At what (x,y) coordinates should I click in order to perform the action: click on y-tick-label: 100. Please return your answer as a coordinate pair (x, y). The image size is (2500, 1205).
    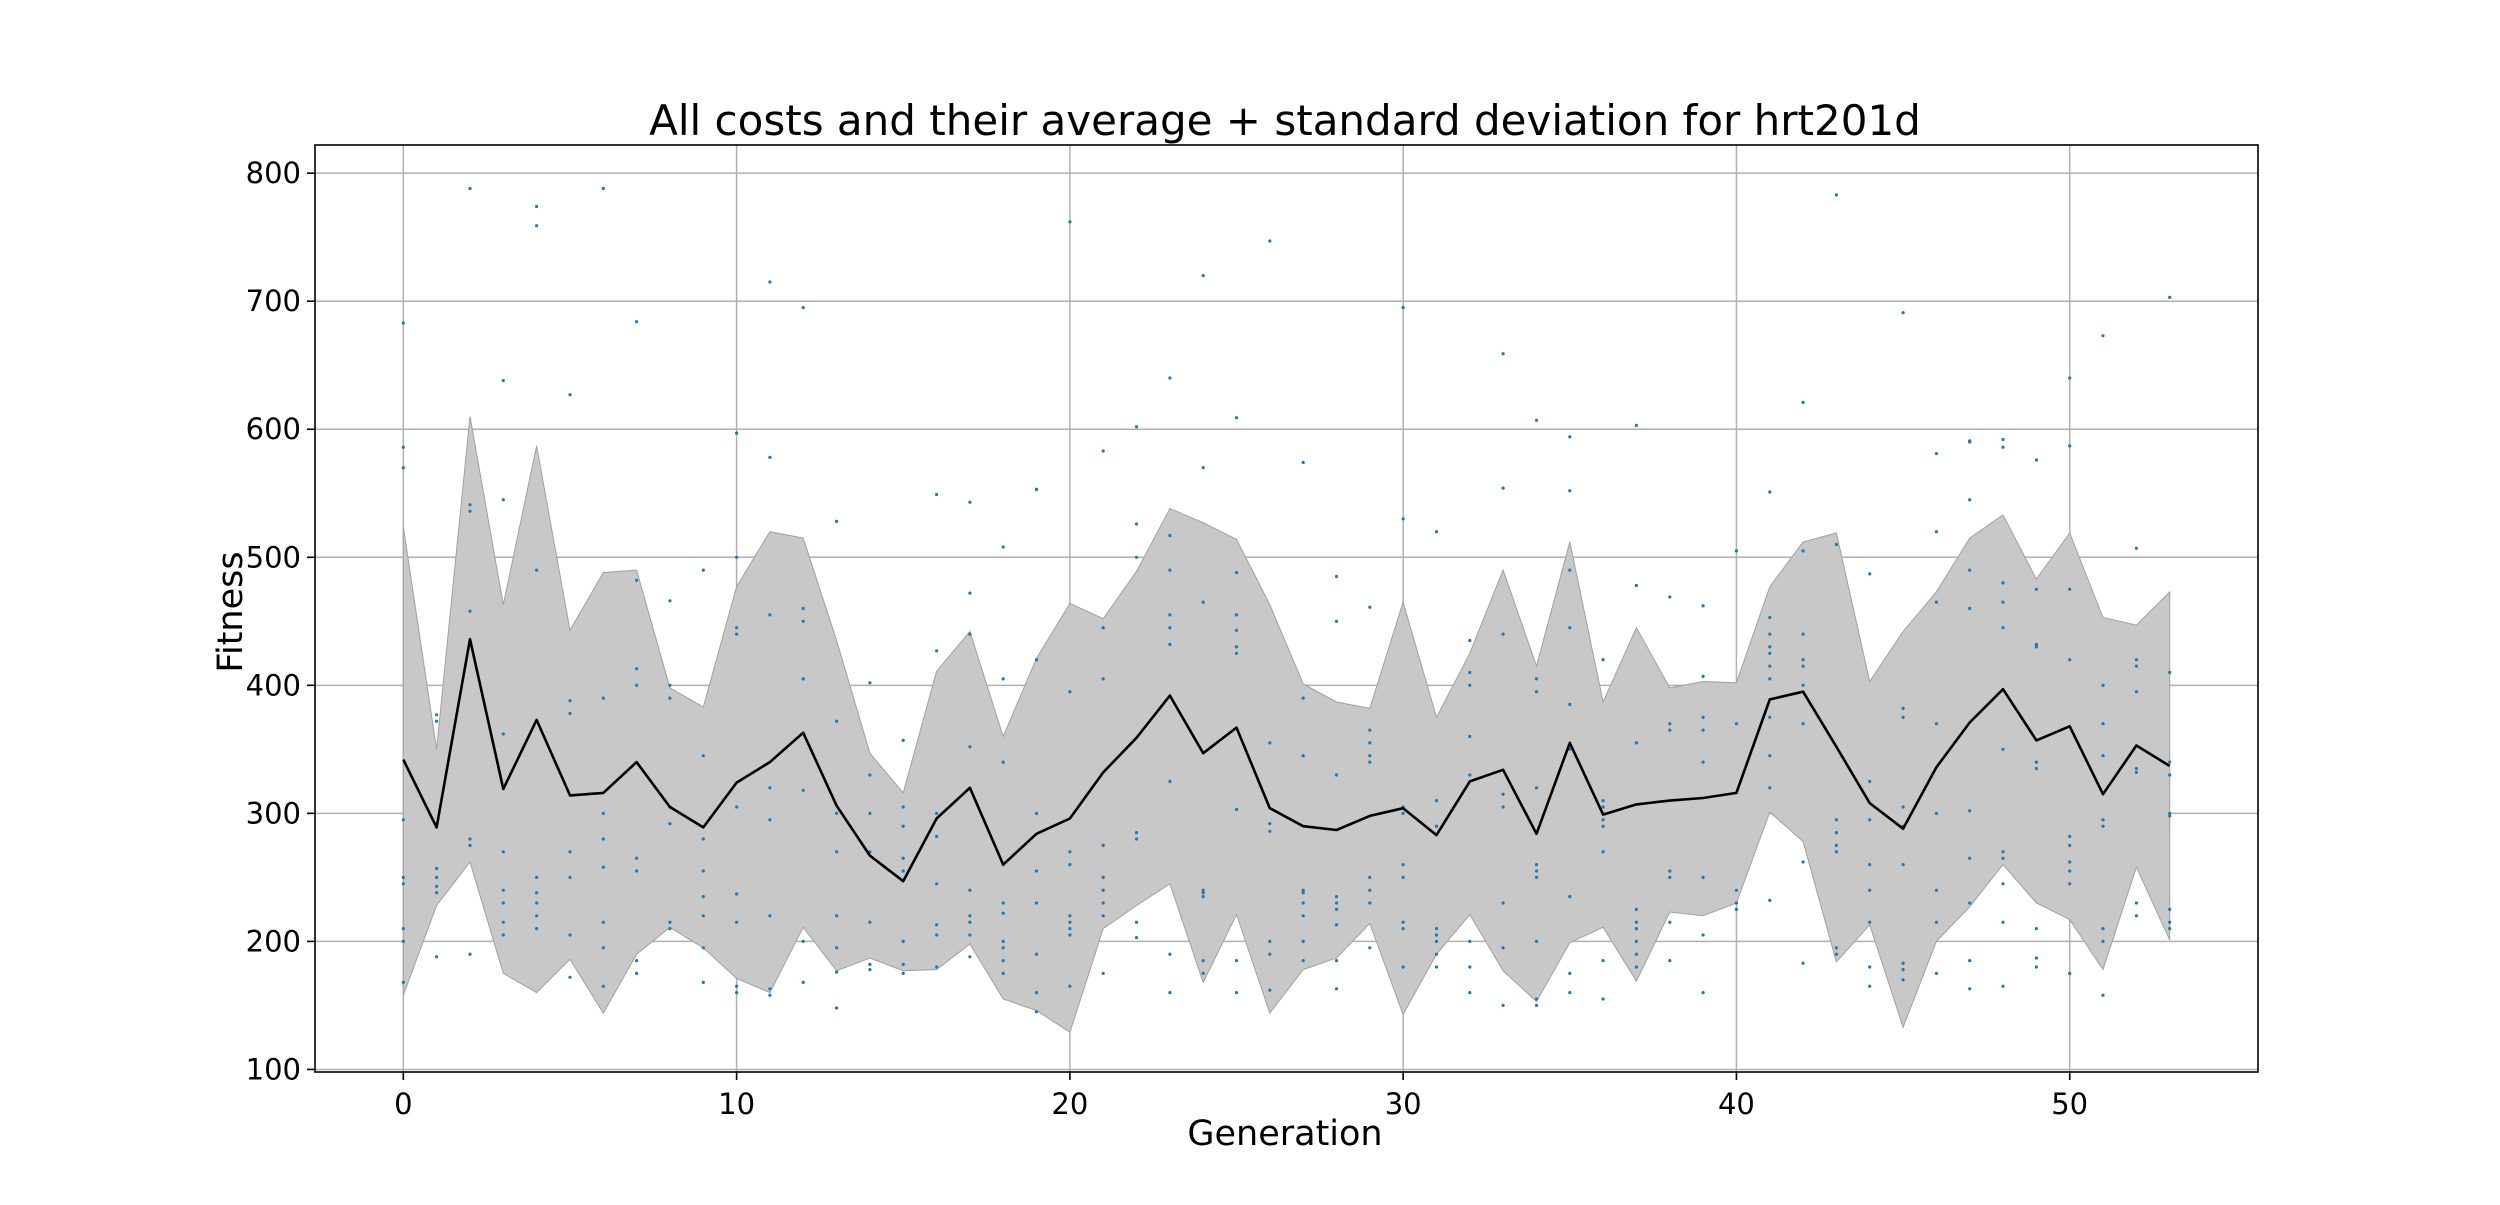
    Looking at the image, I should click on (273, 1069).